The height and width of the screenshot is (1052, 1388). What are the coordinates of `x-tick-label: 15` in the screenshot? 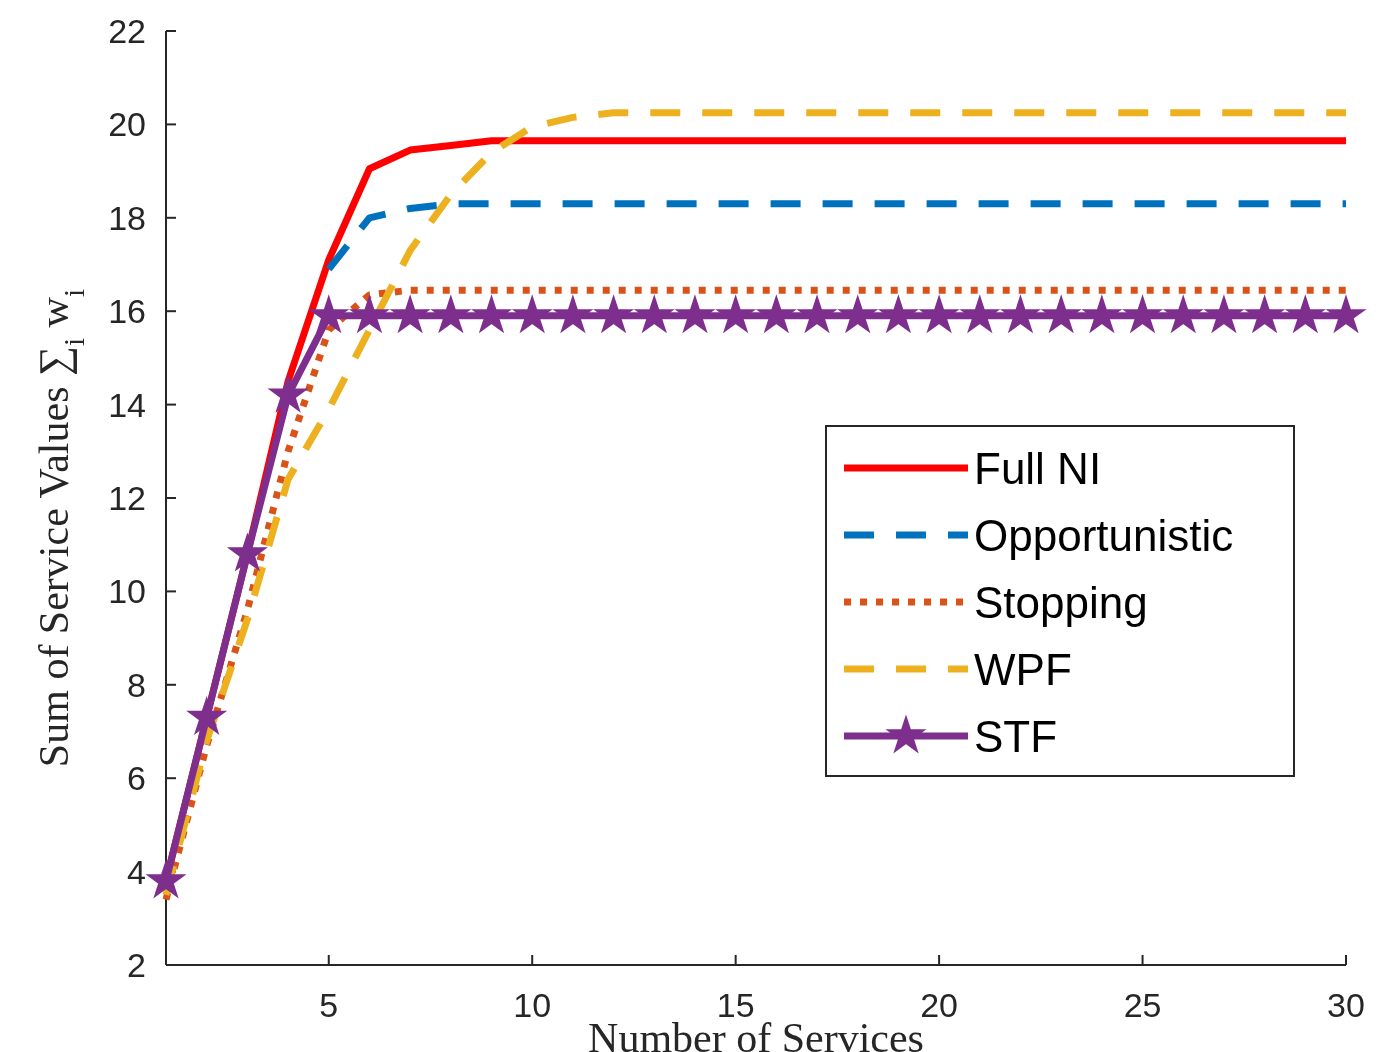 It's located at (735, 1005).